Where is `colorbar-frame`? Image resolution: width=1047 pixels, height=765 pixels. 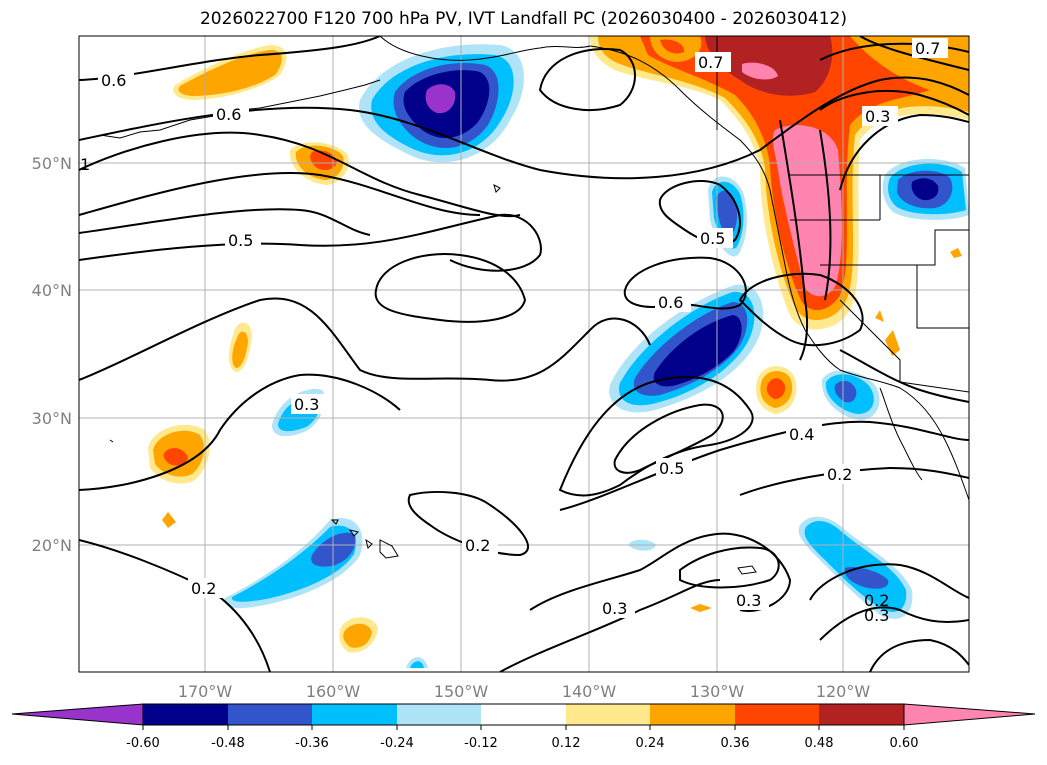
colorbar-frame is located at coordinates (523, 714).